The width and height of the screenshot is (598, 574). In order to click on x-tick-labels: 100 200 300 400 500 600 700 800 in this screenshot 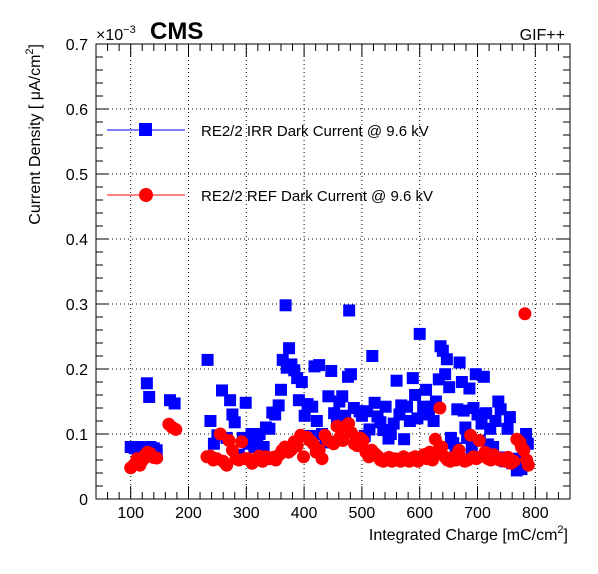, I will do `click(332, 513)`.